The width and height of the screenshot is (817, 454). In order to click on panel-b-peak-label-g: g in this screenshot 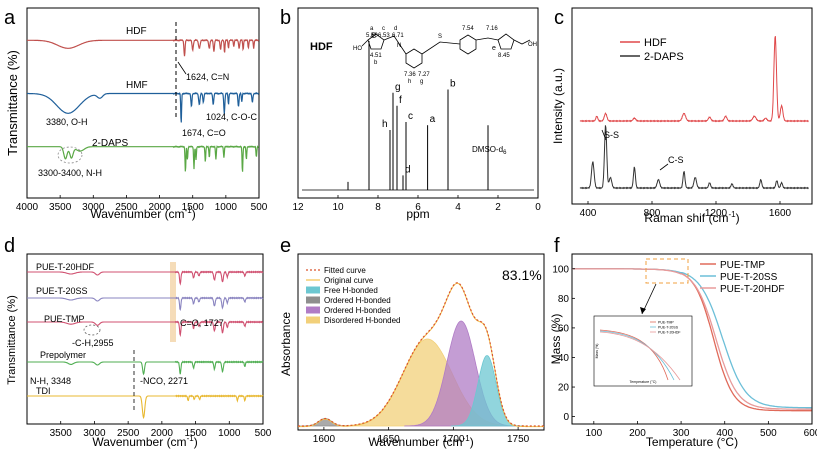, I will do `click(398, 87)`.